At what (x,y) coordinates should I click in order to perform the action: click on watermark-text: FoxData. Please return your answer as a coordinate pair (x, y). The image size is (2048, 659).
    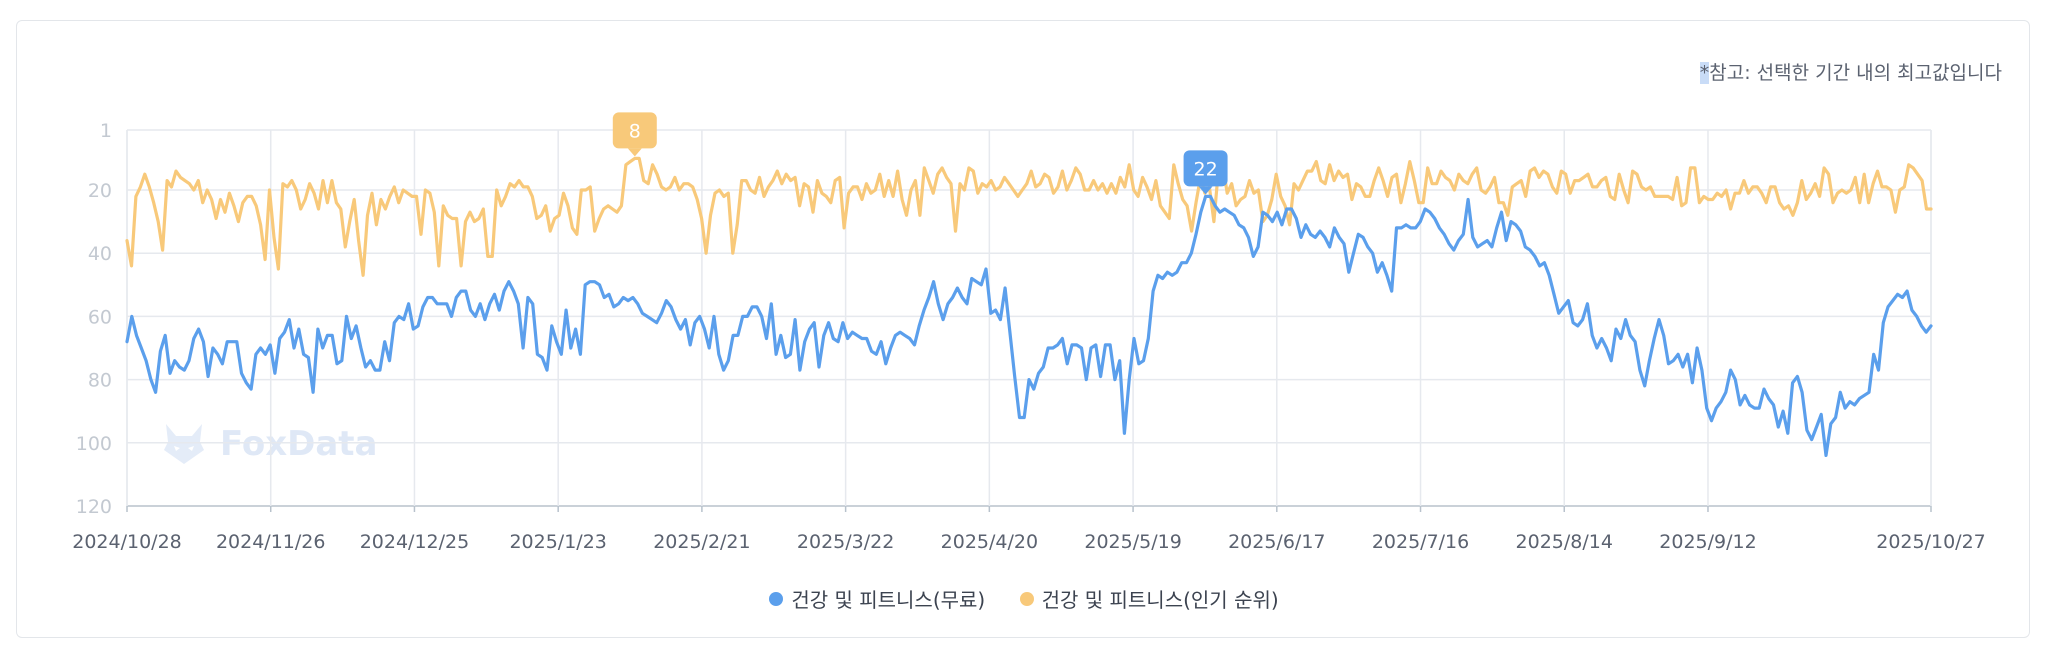
    Looking at the image, I should click on (299, 444).